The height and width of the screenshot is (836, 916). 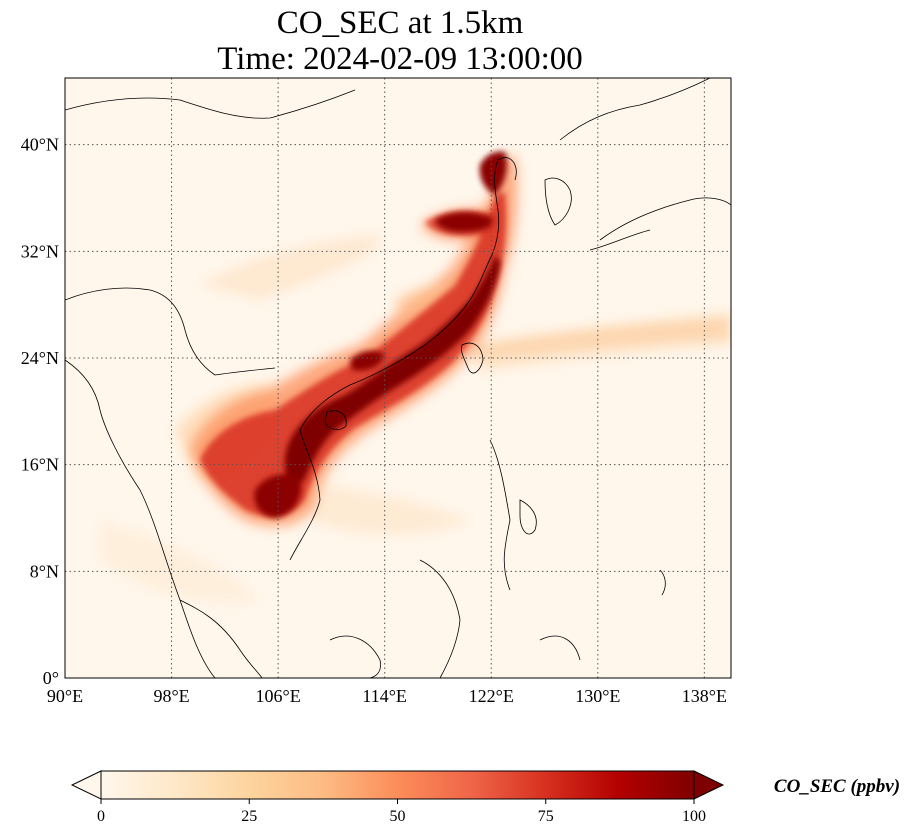 I want to click on colorbar-extend-high, so click(x=709, y=785).